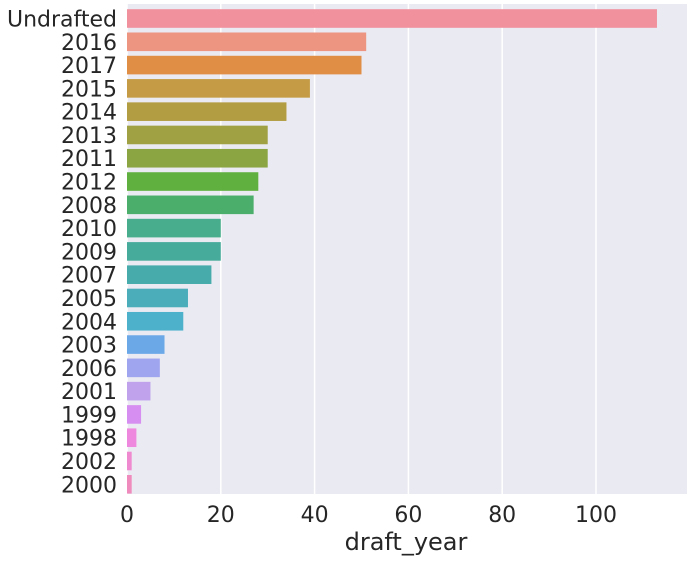 This screenshot has height=562, width=692. Describe the element at coordinates (89, 299) in the screenshot. I see `y-tick-label: 2005` at that location.